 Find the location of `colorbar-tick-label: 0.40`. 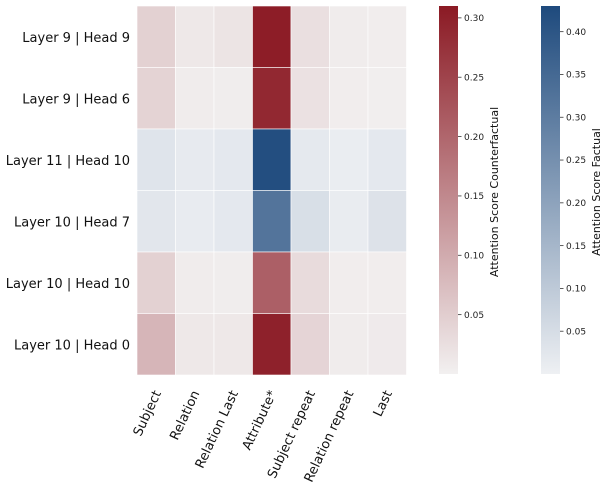

colorbar-tick-label: 0.40 is located at coordinates (576, 33).